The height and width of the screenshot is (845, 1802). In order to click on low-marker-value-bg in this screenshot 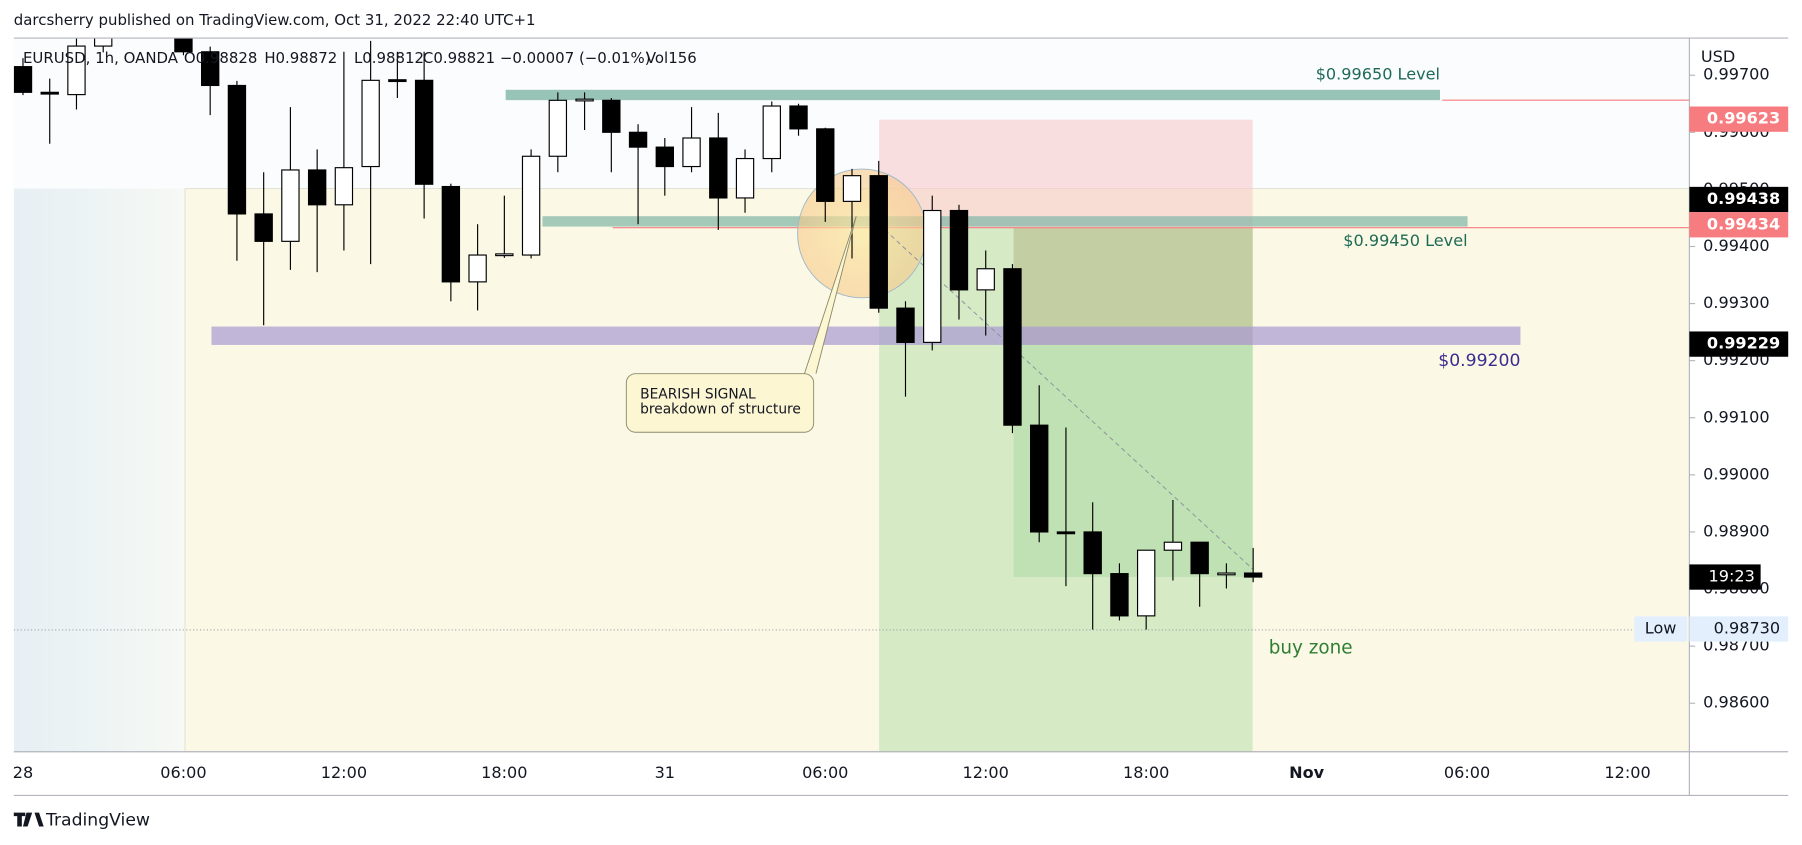, I will do `click(1739, 629)`.